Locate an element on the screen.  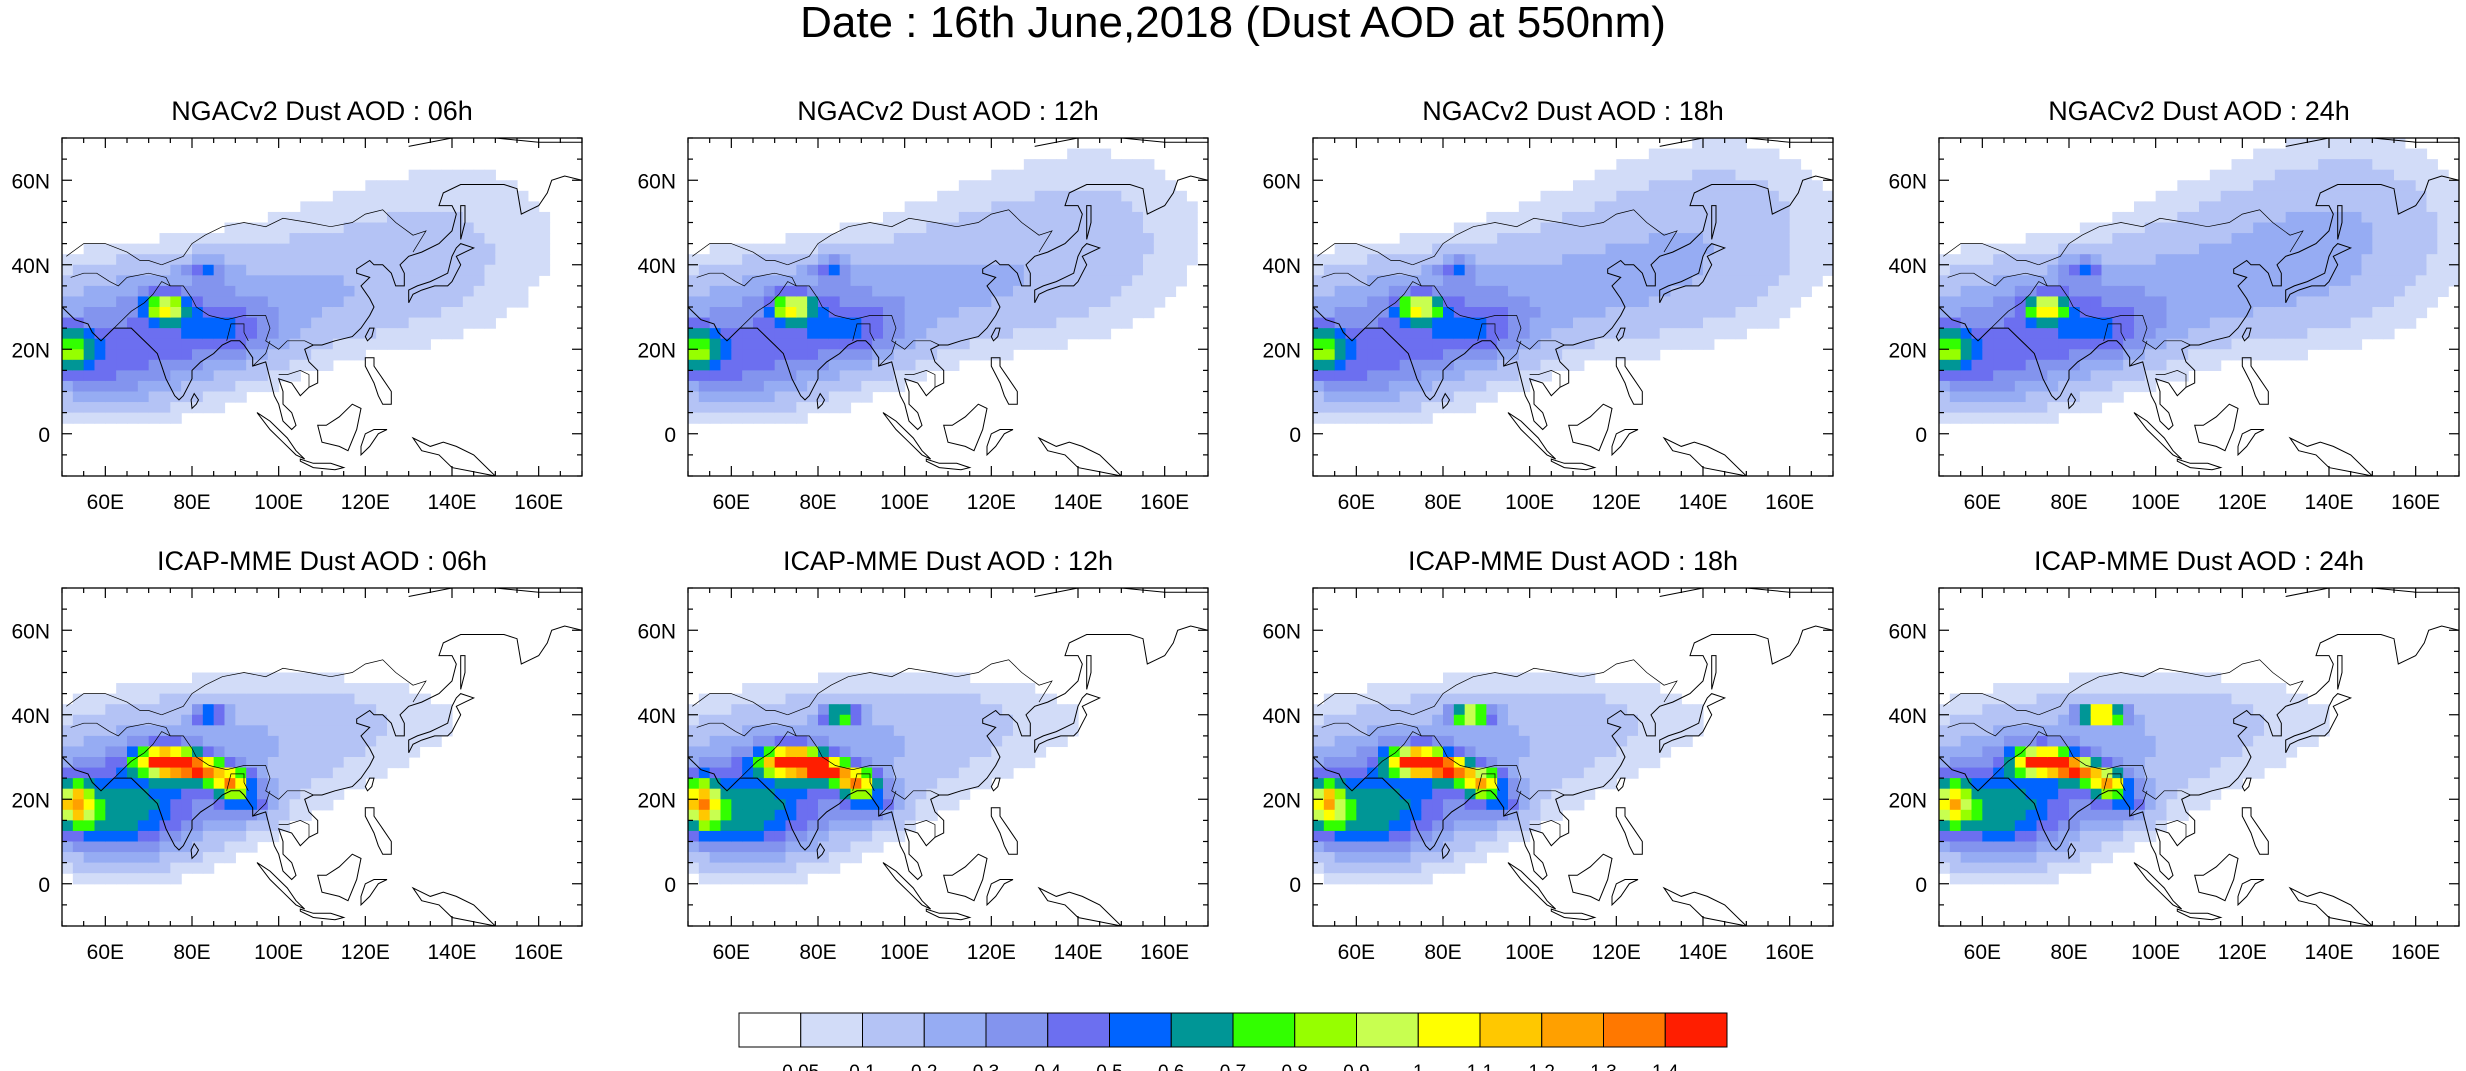
lon-tick-label: 60E is located at coordinates (731, 952).